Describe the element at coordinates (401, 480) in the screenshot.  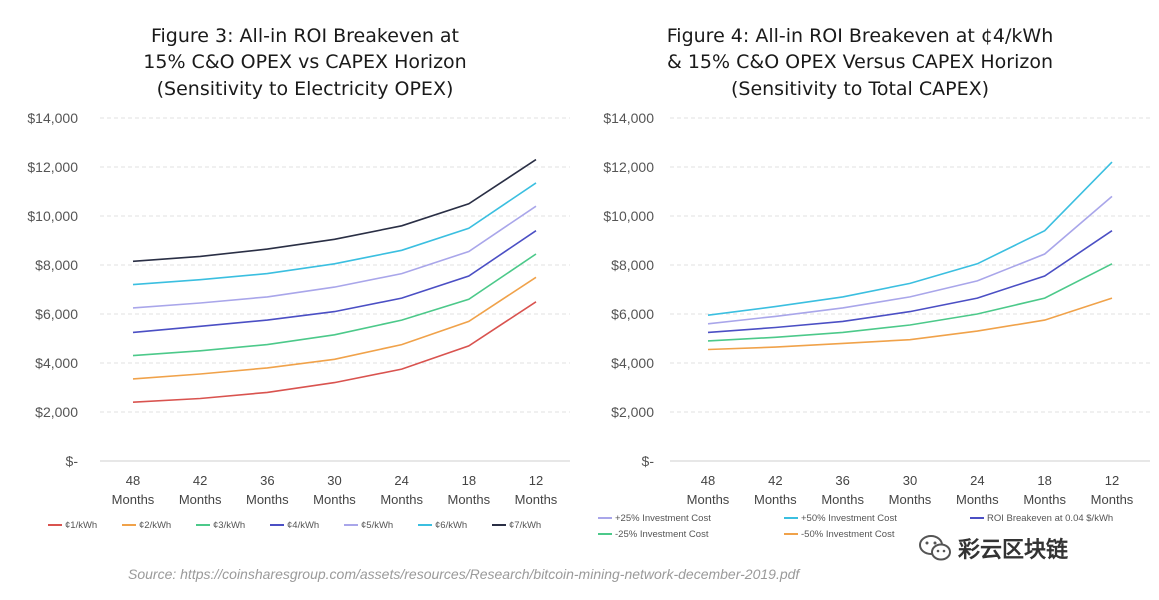
I see `fig3-x-tick-label: 24` at that location.